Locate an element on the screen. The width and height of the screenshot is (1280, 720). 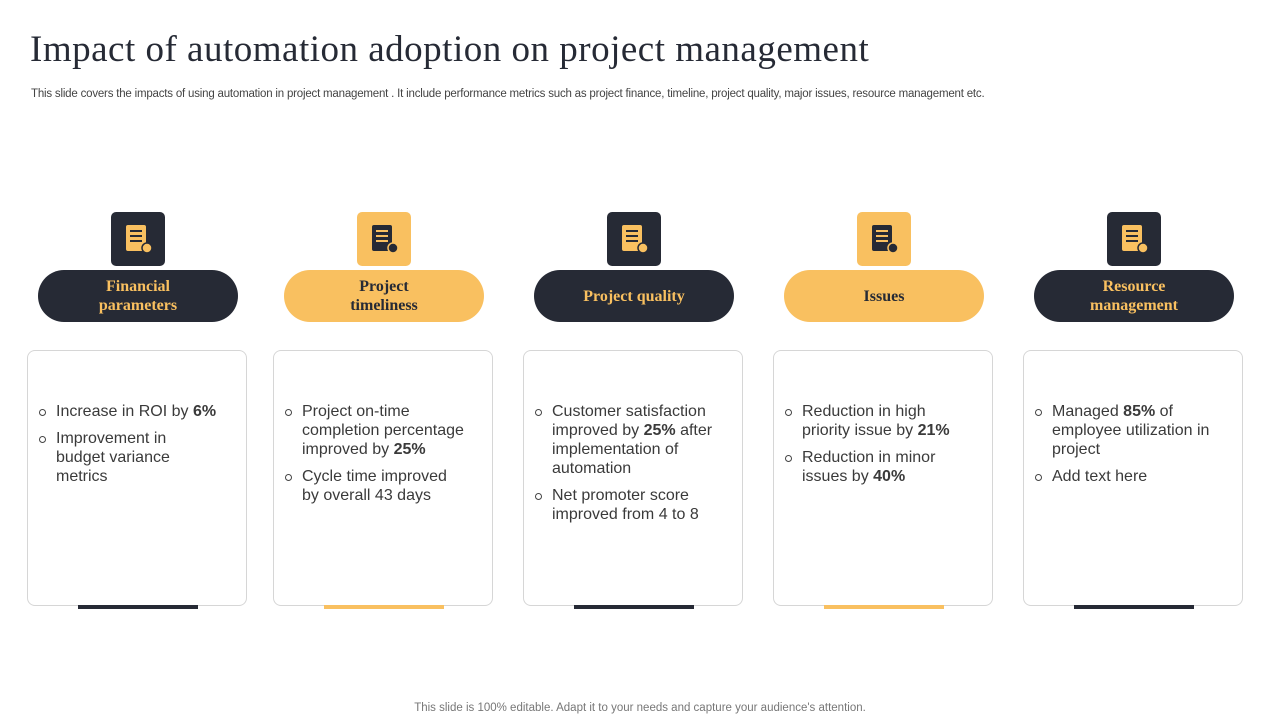
category-pill: Project timeliness is located at coordinates (384, 296).